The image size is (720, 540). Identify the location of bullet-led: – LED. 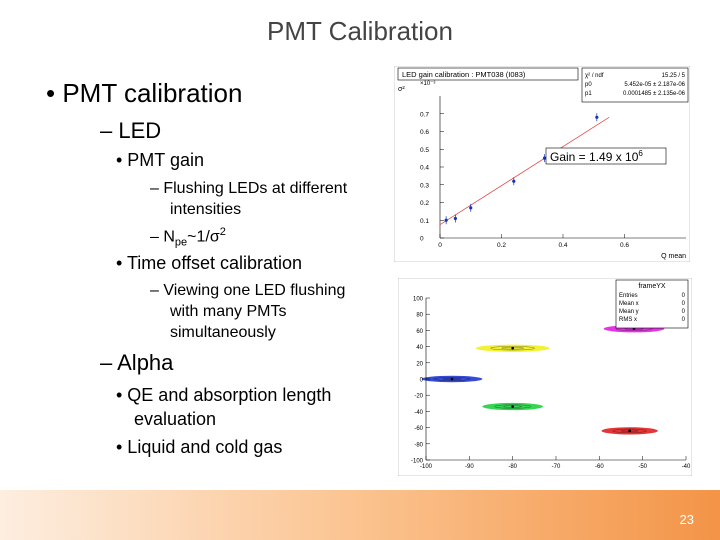
(131, 130).